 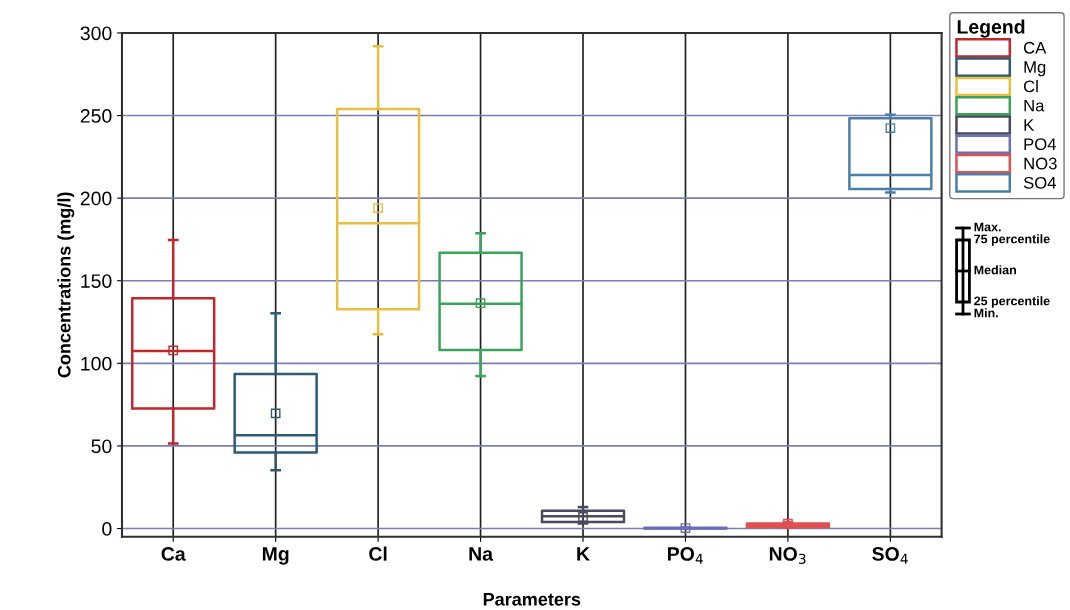 I want to click on text: Min., so click(x=986, y=313).